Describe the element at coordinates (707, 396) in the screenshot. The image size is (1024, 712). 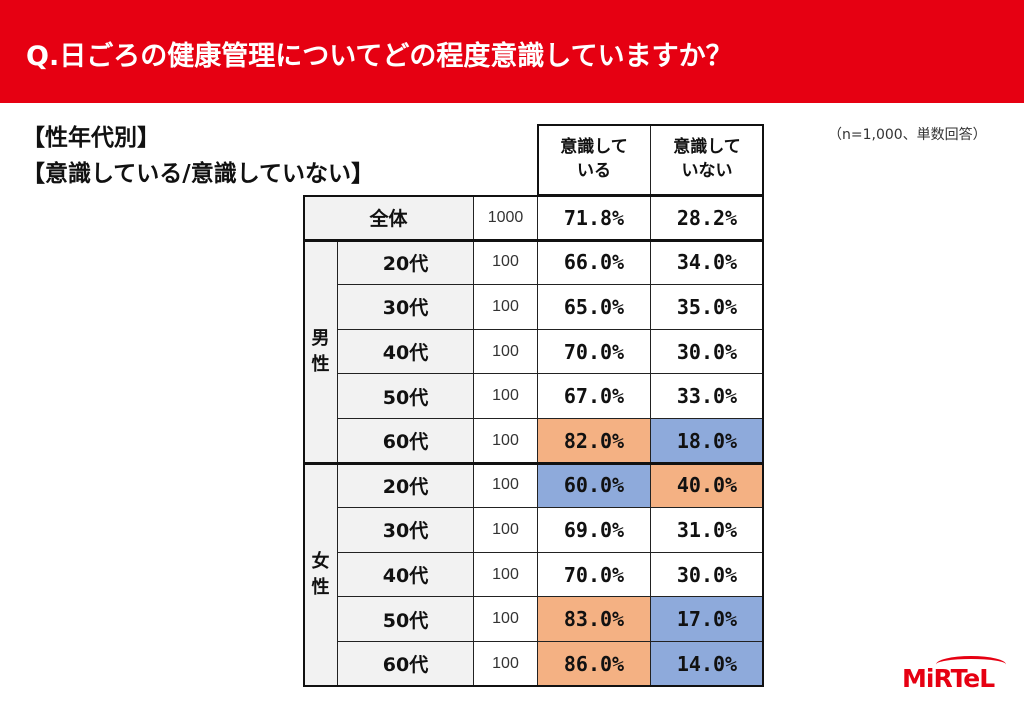
I see `not-aware-value: 33.0%` at that location.